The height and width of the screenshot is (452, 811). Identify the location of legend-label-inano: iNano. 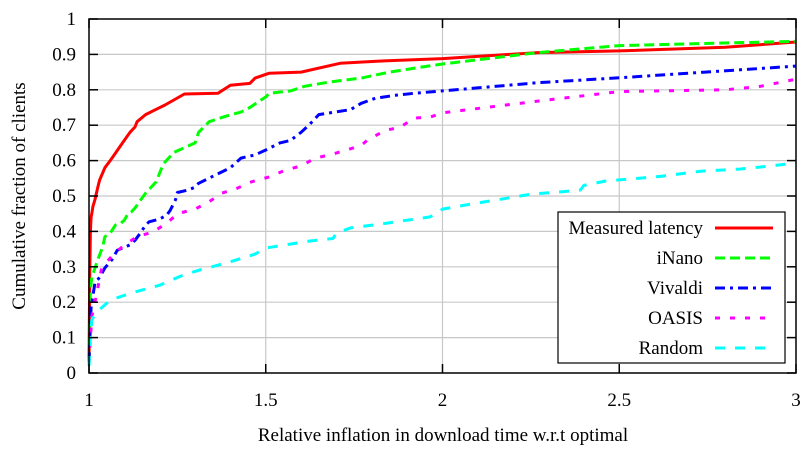
(680, 258).